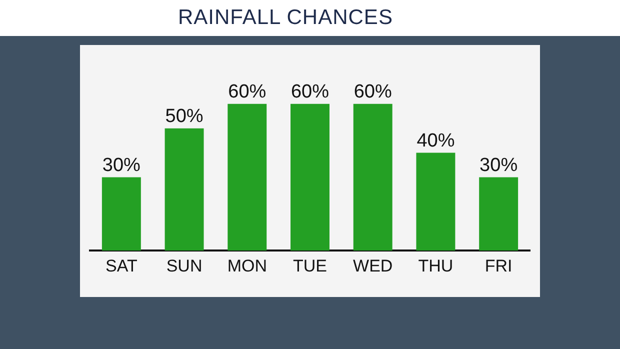 This screenshot has height=349, width=620. I want to click on x-tick-label: TUE, so click(310, 266).